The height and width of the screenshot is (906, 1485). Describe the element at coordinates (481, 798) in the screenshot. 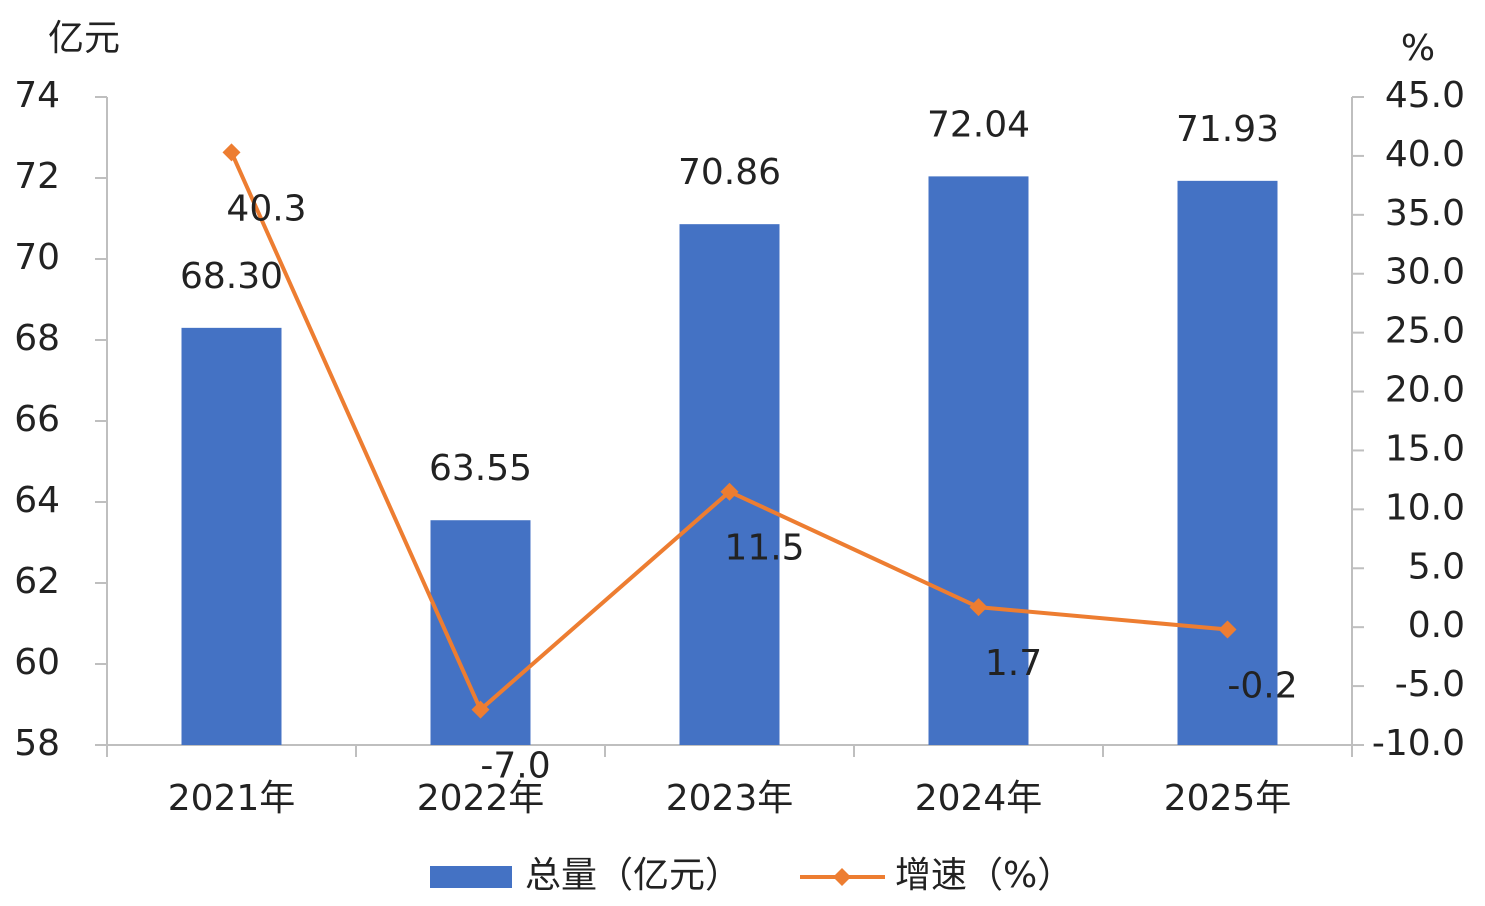

I see `x-tick-label: 2022年` at that location.